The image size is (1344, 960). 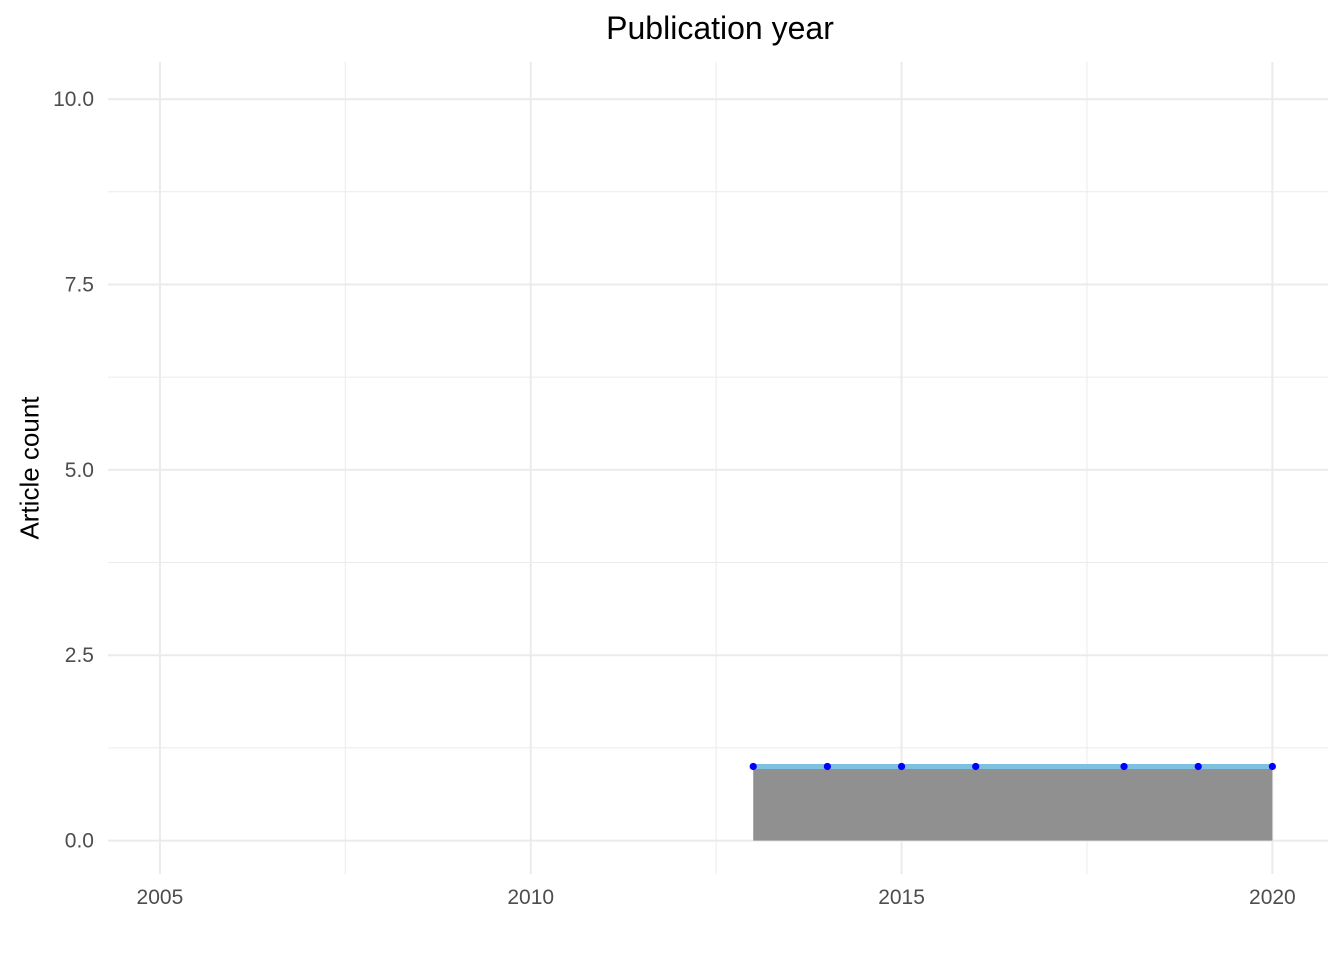 What do you see at coordinates (79, 841) in the screenshot?
I see `y-tick-label: 0.0` at bounding box center [79, 841].